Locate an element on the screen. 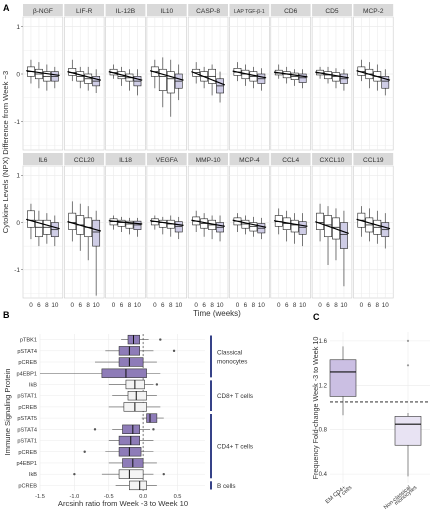 This screenshot has width=437, height=512. facet-label: MCP-4 is located at coordinates (249, 160).